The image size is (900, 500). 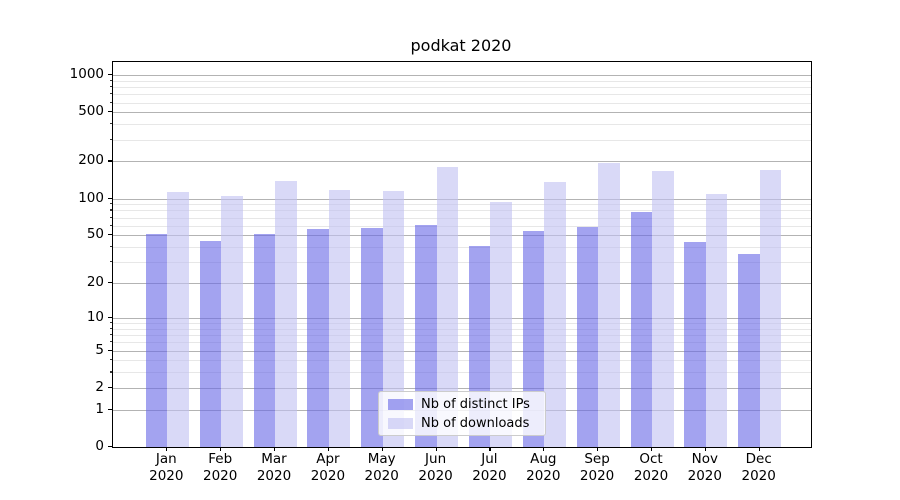 What do you see at coordinates (475, 423) in the screenshot?
I see `legend-label-downloads: Nb of downloads` at bounding box center [475, 423].